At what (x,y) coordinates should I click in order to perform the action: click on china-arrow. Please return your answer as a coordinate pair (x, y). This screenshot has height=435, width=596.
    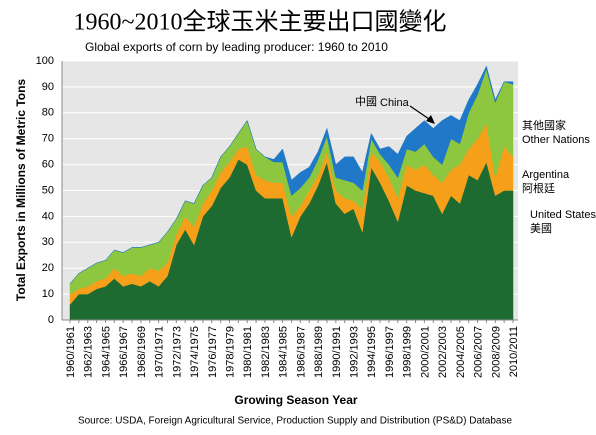
    Looking at the image, I should click on (422, 114).